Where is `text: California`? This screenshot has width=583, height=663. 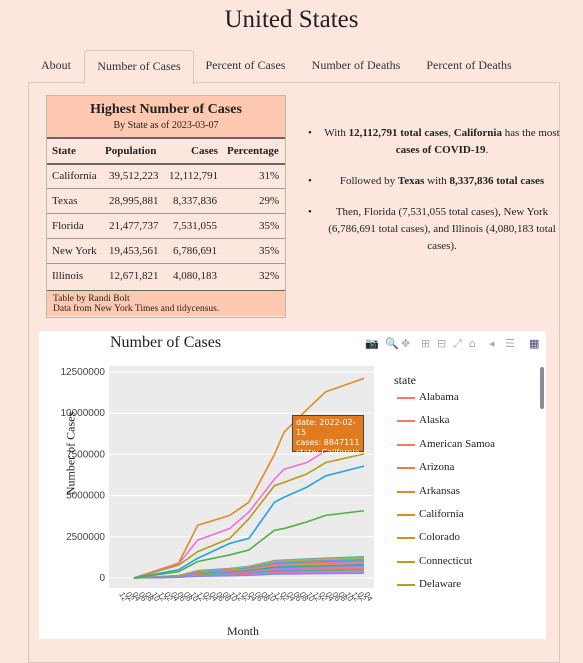
text: California is located at coordinates (477, 133).